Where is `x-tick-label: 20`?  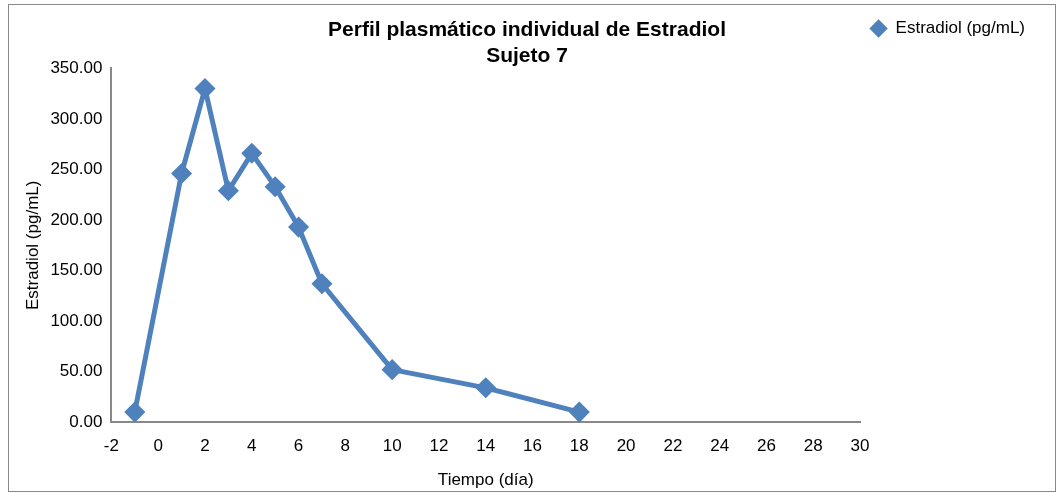 x-tick-label: 20 is located at coordinates (626, 446).